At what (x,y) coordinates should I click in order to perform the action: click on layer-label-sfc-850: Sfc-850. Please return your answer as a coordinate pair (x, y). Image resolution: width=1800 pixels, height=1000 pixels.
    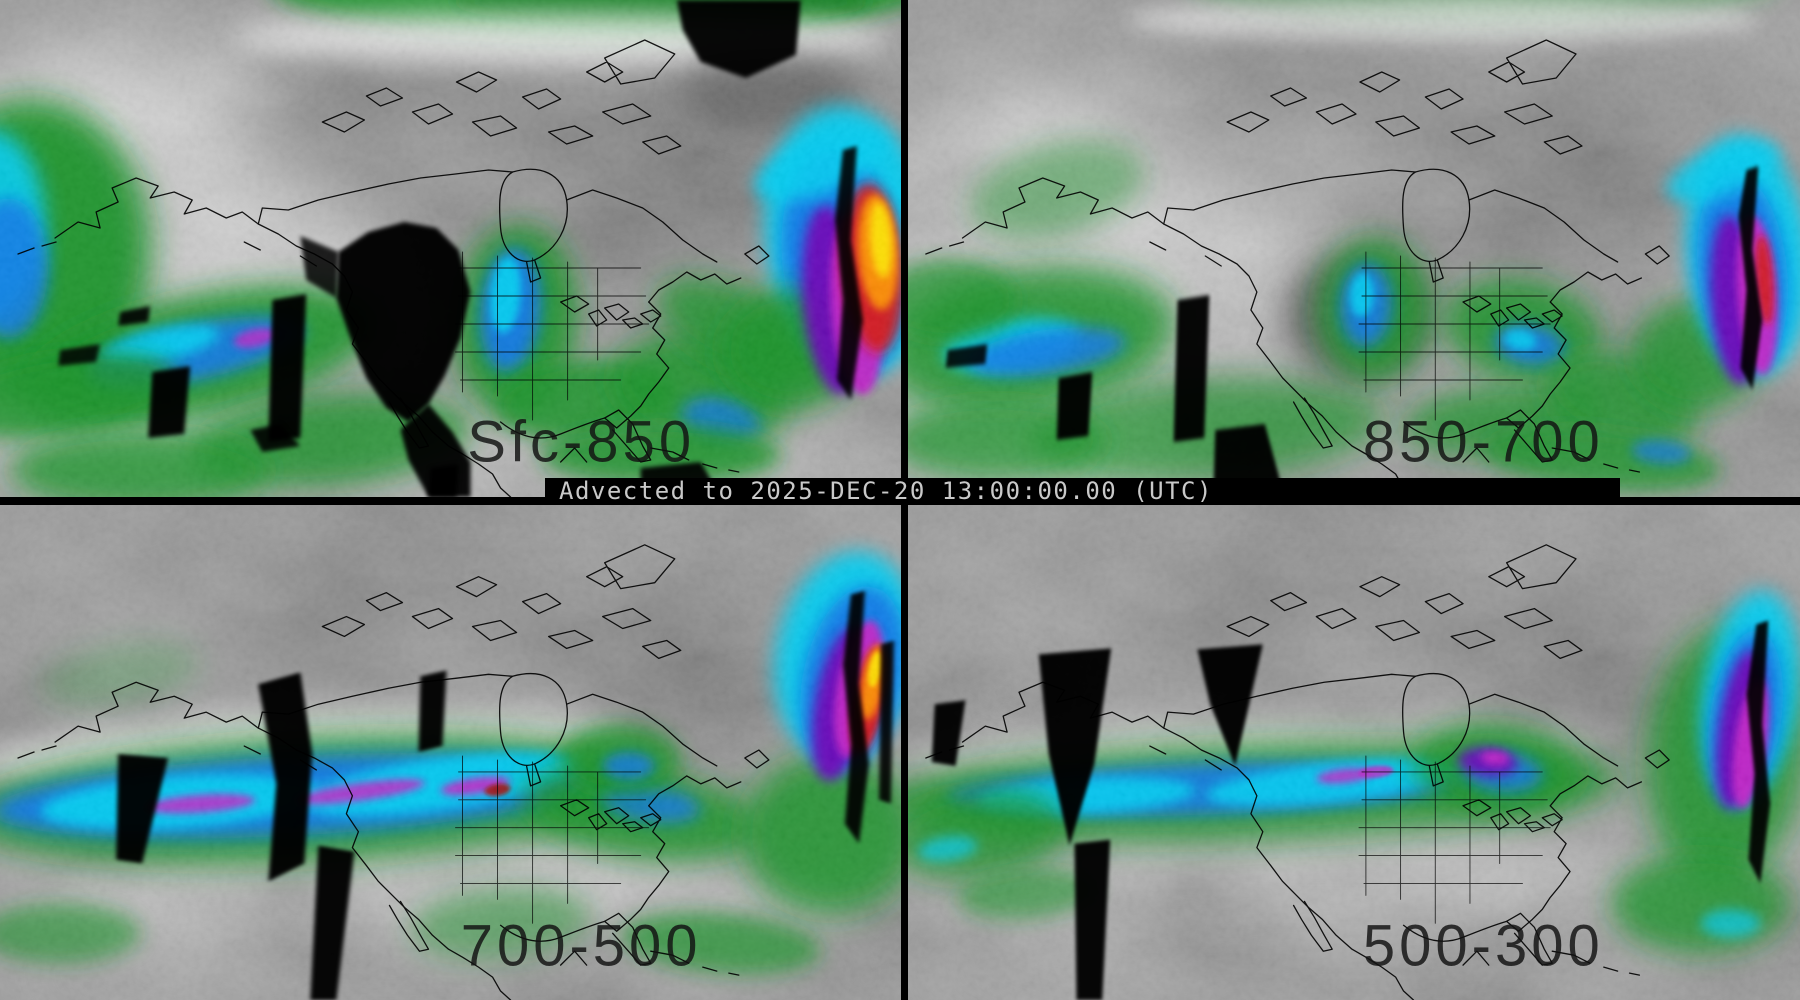
    Looking at the image, I should click on (581, 442).